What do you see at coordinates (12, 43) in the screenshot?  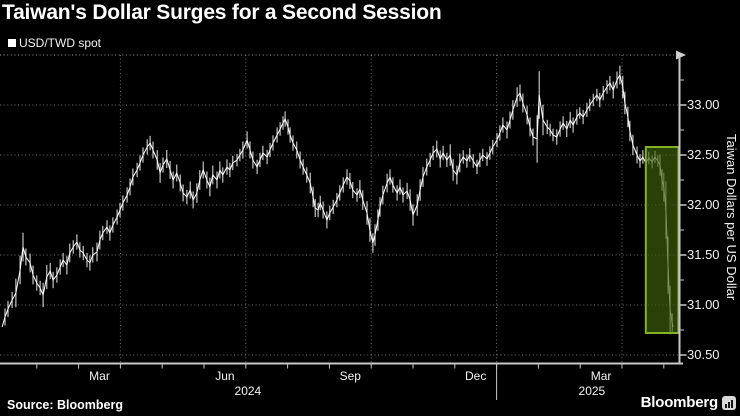 I see `legend-swatch-icon` at bounding box center [12, 43].